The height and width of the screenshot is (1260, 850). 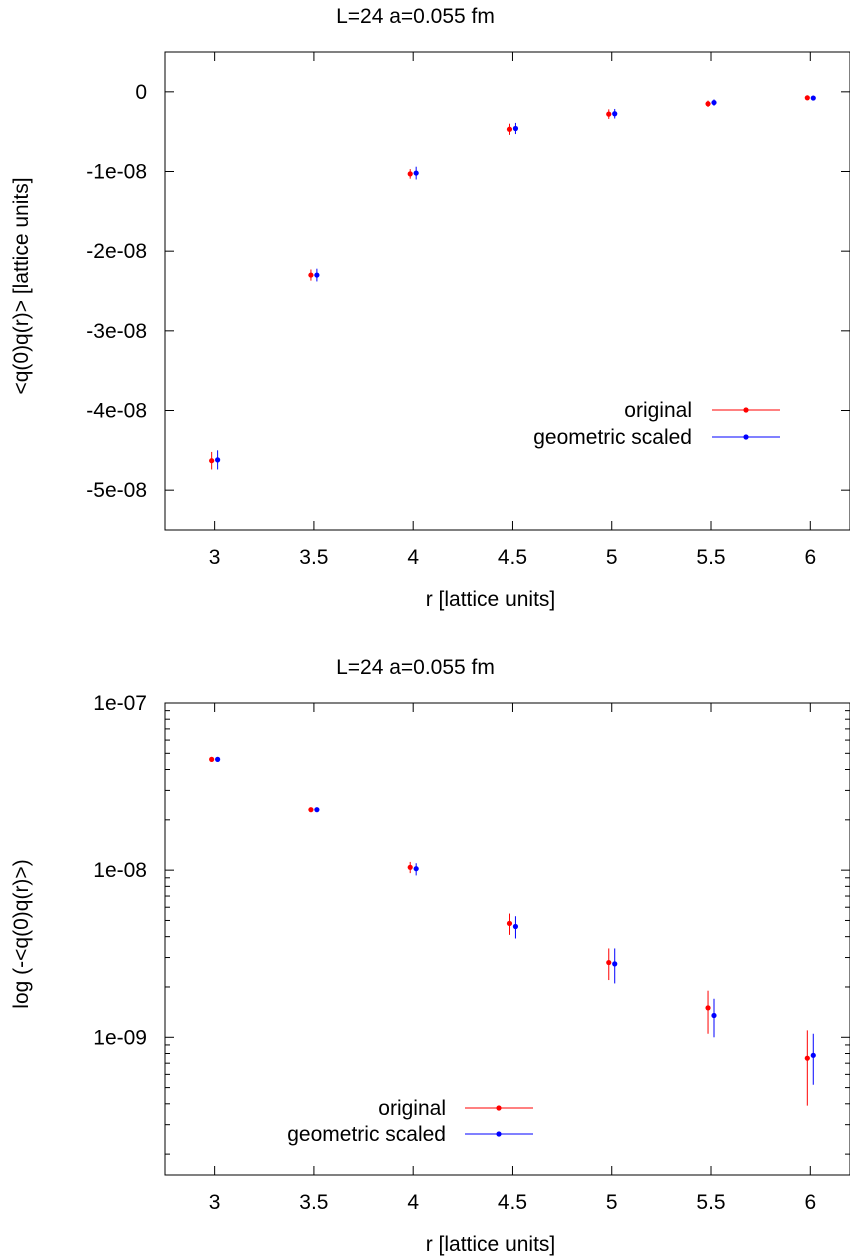 I want to click on y-tick-label: 1e-07, so click(x=120, y=703).